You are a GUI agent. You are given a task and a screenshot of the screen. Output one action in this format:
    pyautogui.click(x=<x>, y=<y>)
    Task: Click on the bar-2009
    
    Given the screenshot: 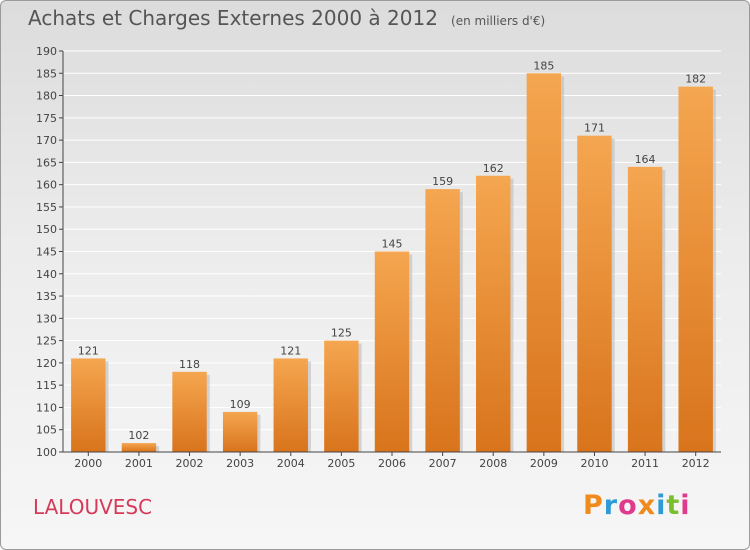 What is the action you would take?
    pyautogui.click(x=544, y=263)
    